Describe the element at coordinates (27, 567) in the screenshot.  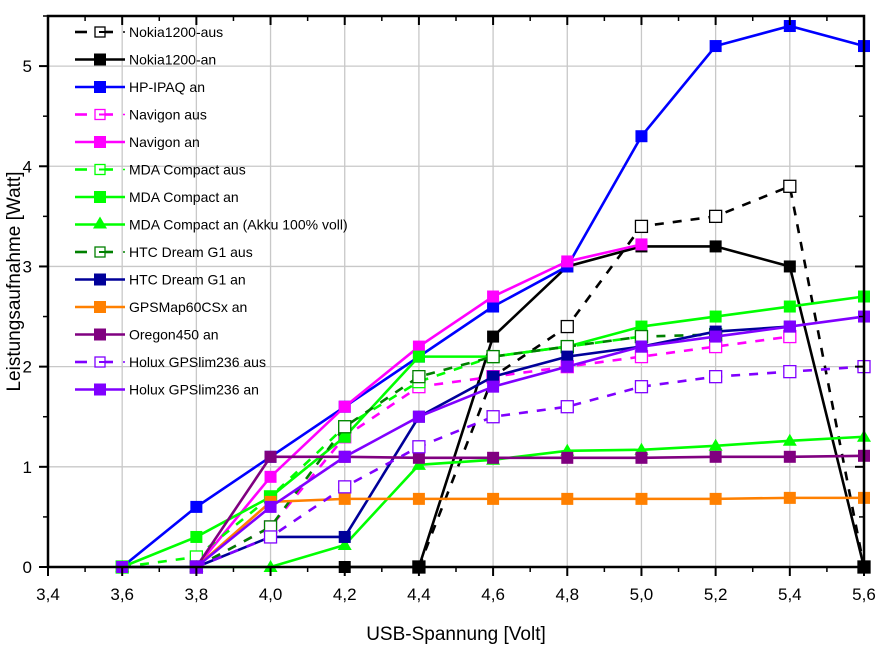
I see `y-tick-label: 0` at that location.